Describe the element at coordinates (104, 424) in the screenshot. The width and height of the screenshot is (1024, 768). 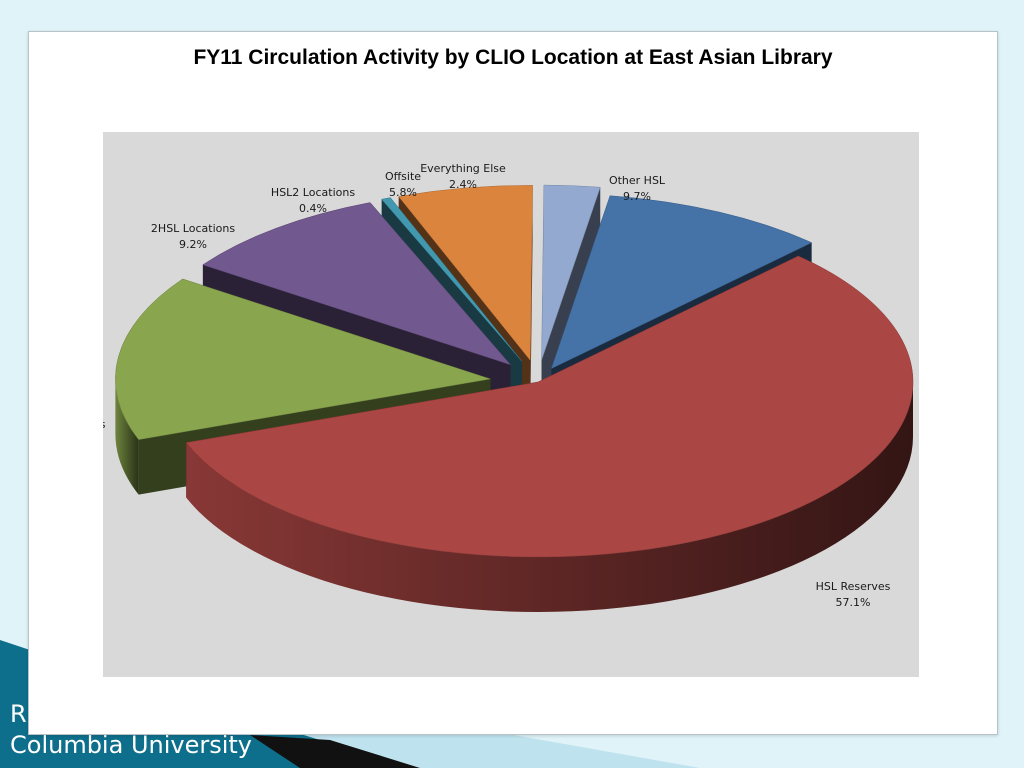
I see `slice-label-hsl-stacks: HSL Stacks` at that location.